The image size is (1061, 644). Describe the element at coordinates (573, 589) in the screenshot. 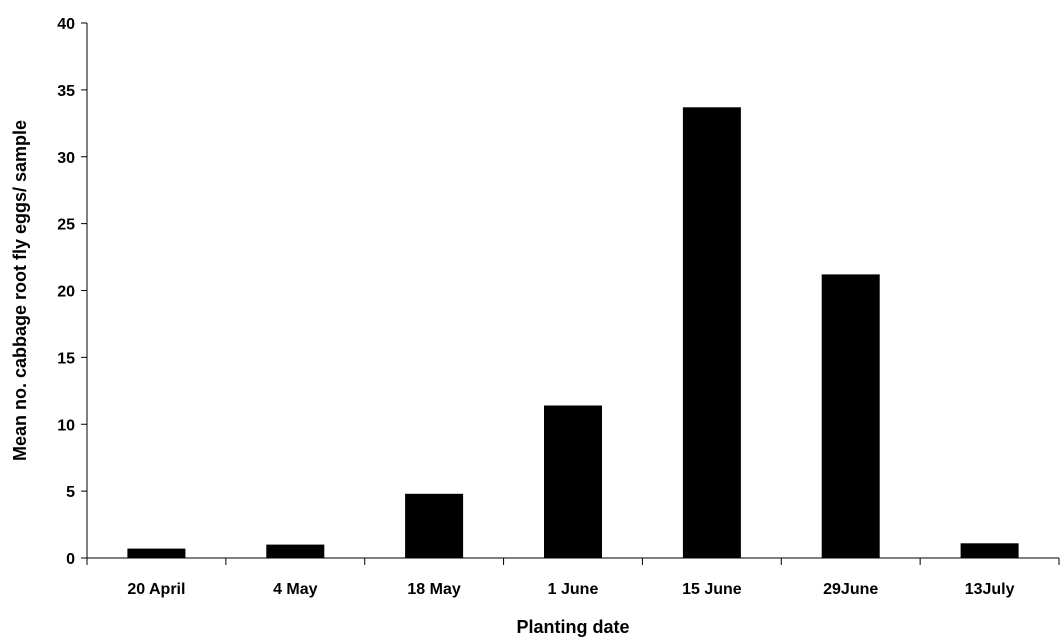

I see `x-tick-label-4: 1 June` at that location.